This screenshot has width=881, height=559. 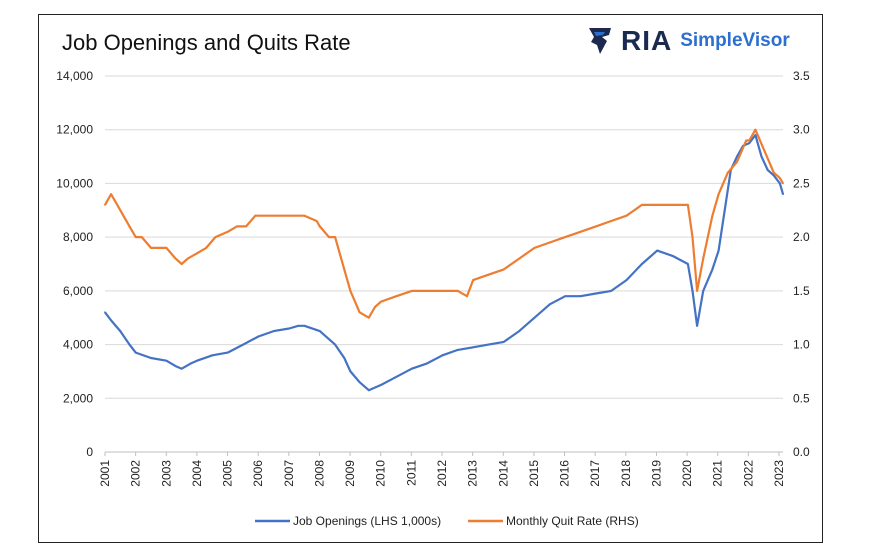 What do you see at coordinates (197, 473) in the screenshot?
I see `x-tick-label: 2004` at bounding box center [197, 473].